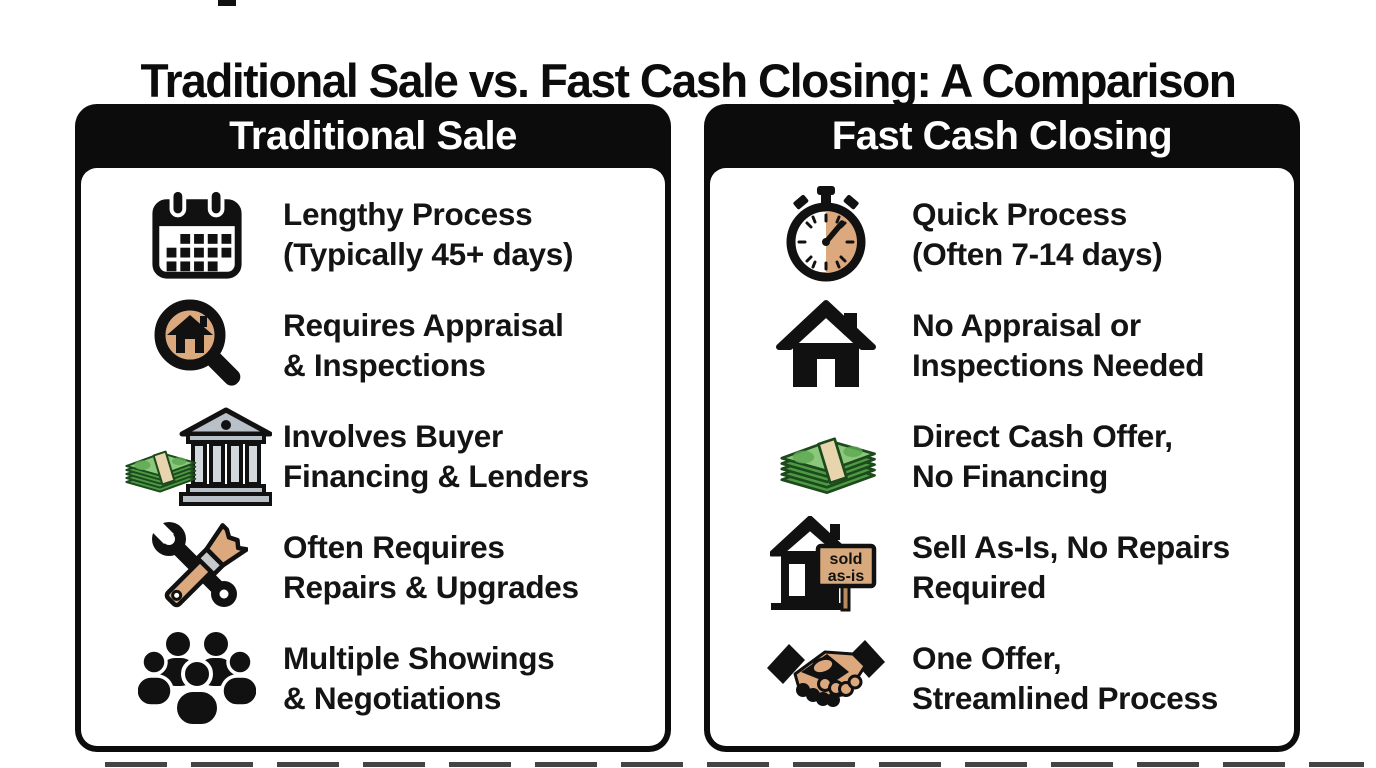  What do you see at coordinates (227, 3) in the screenshot?
I see `top-crop-mark` at bounding box center [227, 3].